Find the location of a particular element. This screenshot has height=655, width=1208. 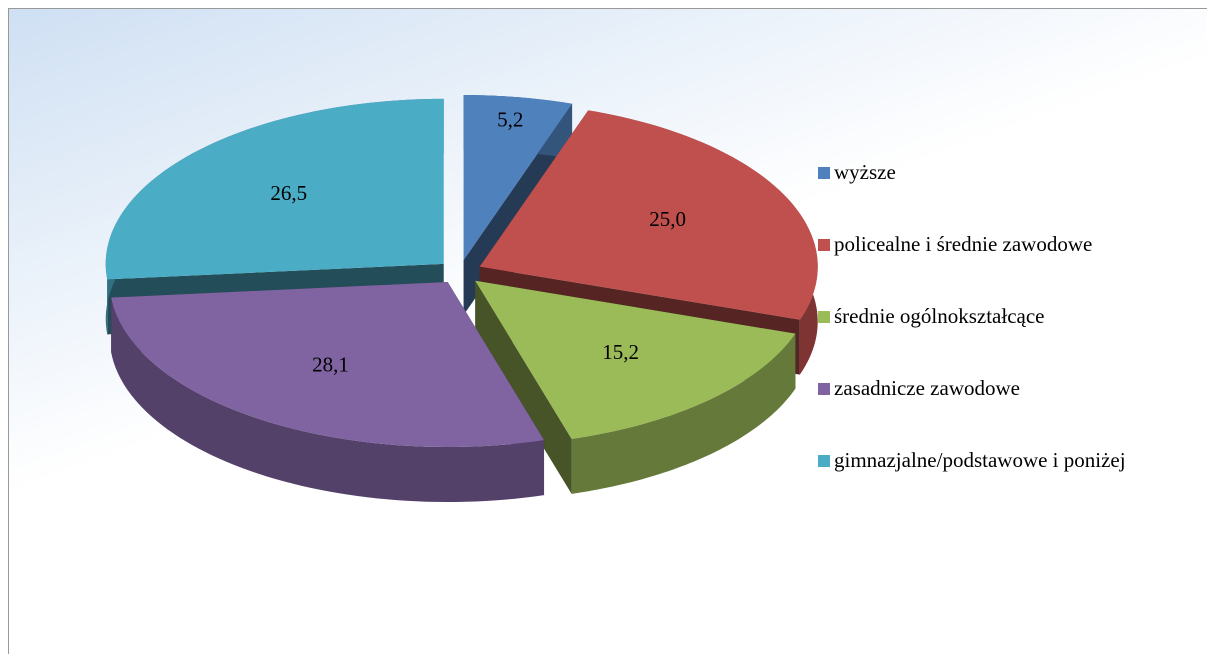

legend-item: średnie ogólnokształcące is located at coordinates (1008, 340).